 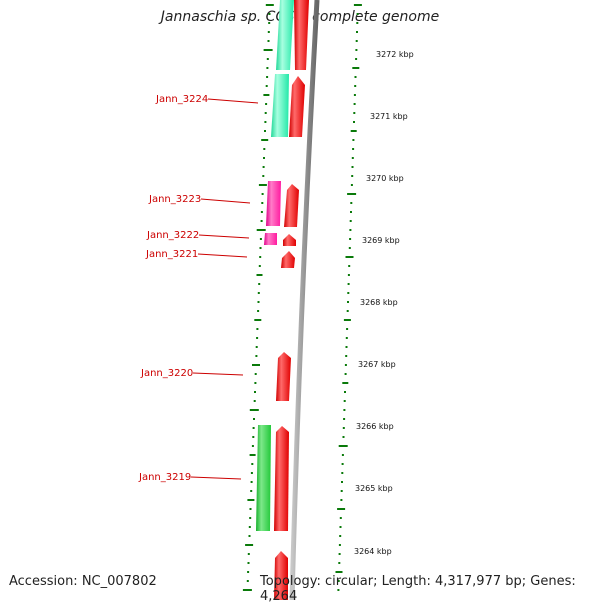 What do you see at coordinates (381, 240) in the screenshot?
I see `kbp-label: 3269 kbp` at bounding box center [381, 240].